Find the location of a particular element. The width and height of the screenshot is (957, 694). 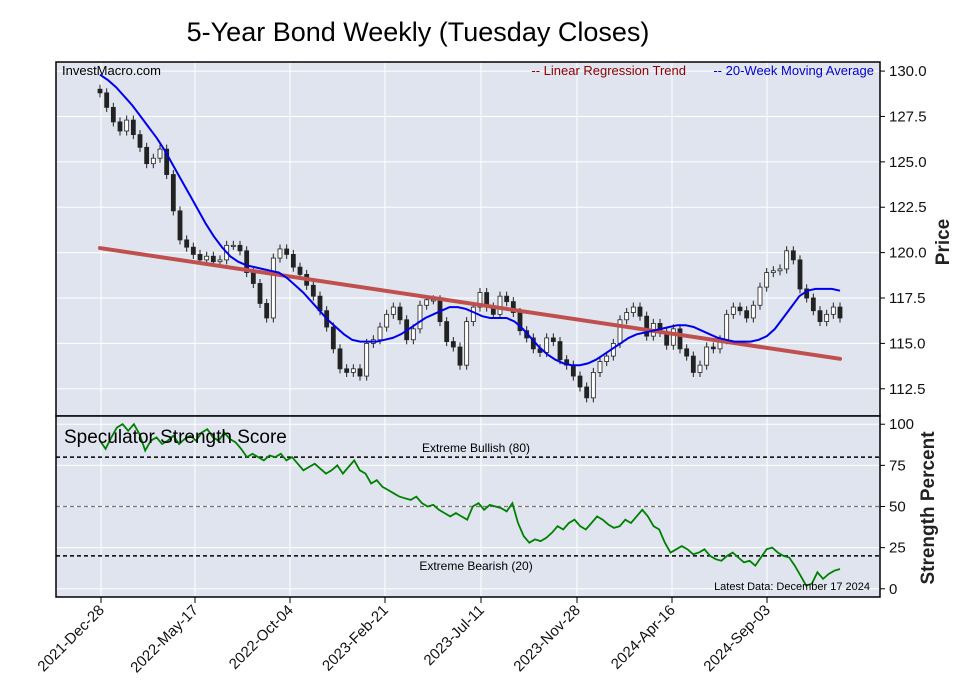

strength-tick-label: 75 is located at coordinates (897, 465).